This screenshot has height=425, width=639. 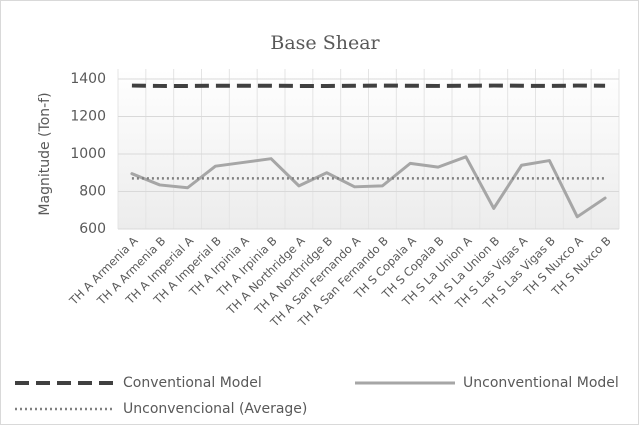 I want to click on legend-label: Unconventional Model, so click(x=541, y=383).